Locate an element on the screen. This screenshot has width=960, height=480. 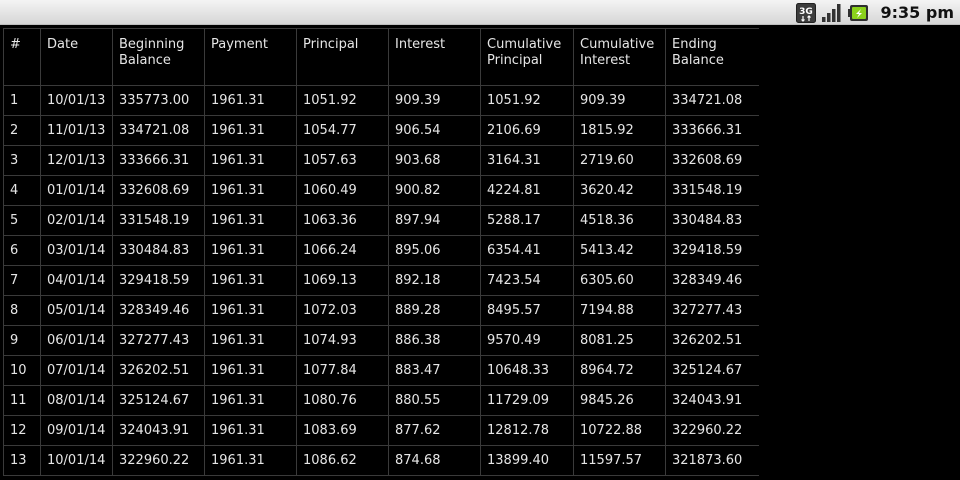
header-date: Date is located at coordinates (76, 57).